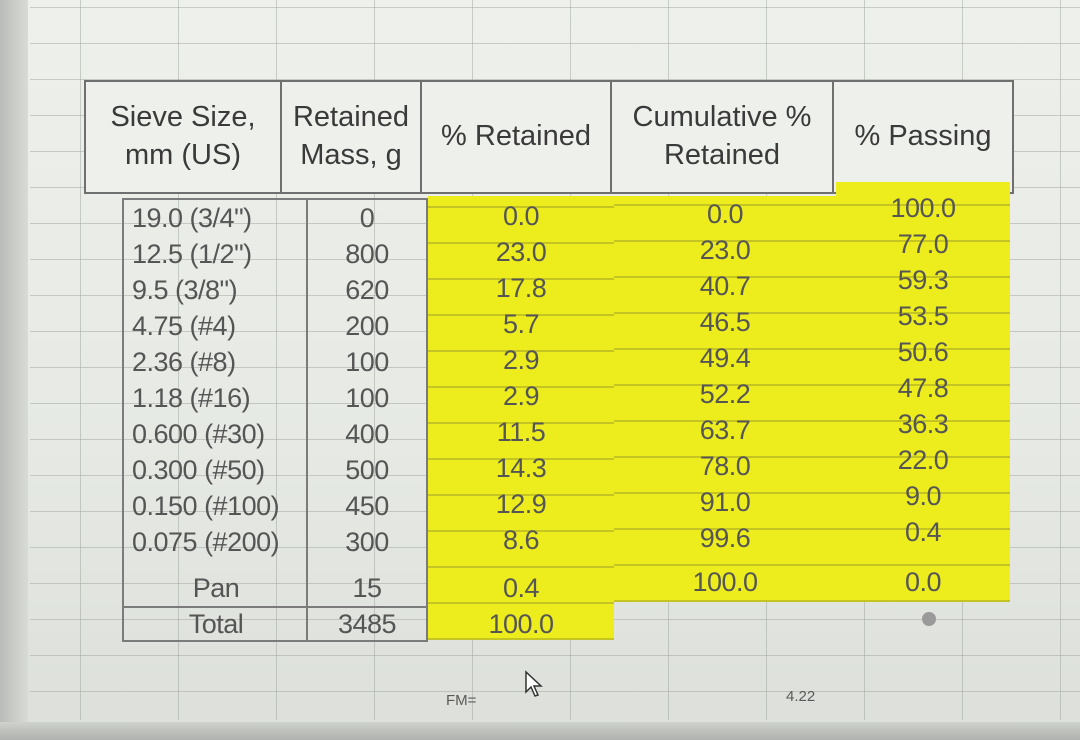  I want to click on mass-cell: 15, so click(367, 588).